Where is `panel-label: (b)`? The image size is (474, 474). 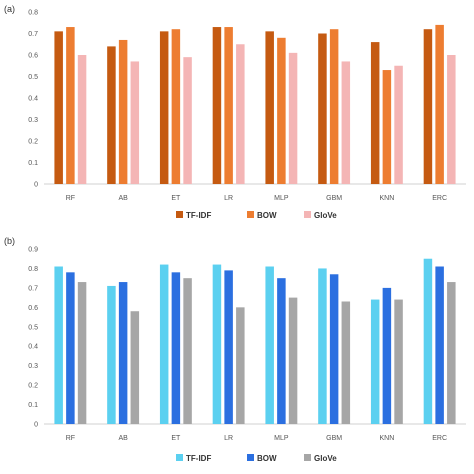
panel-label: (b) is located at coordinates (9, 241).